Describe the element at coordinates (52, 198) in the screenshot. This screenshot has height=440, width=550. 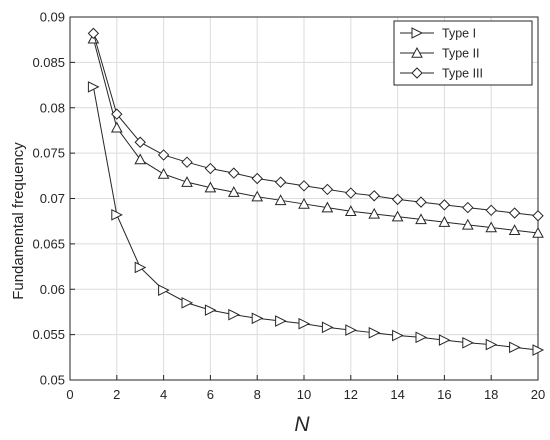
I see `y-tick-label: 0.07` at that location.